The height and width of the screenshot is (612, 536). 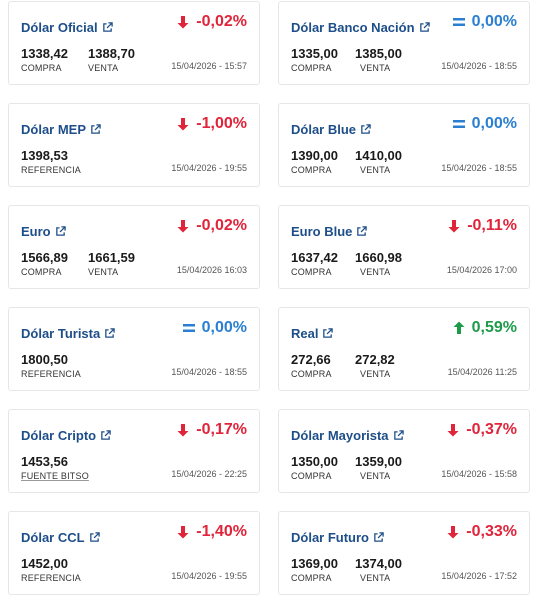 I want to click on quote-title-link: Real, so click(x=312, y=333).